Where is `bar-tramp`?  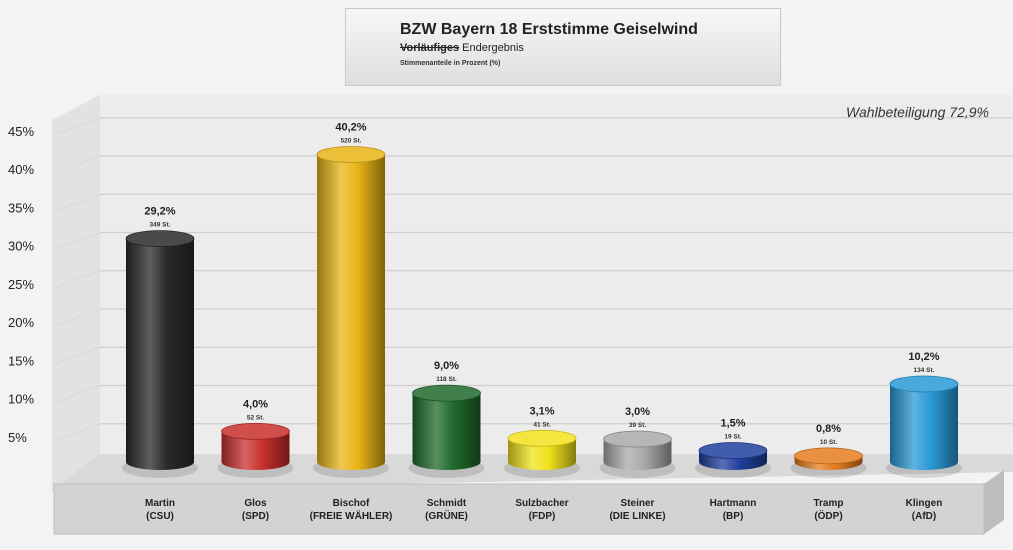
bar-tramp is located at coordinates (828, 462).